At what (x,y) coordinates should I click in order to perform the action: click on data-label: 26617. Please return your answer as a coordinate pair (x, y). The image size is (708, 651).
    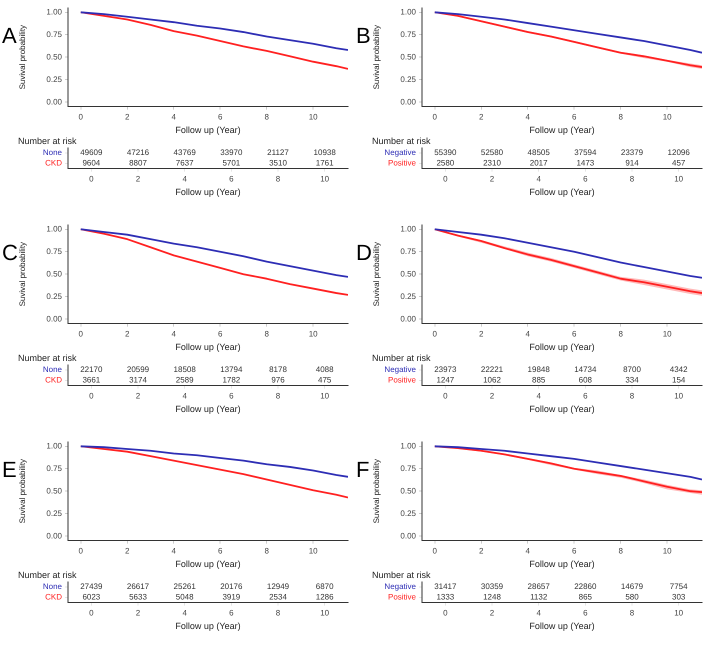
    Looking at the image, I should click on (138, 587).